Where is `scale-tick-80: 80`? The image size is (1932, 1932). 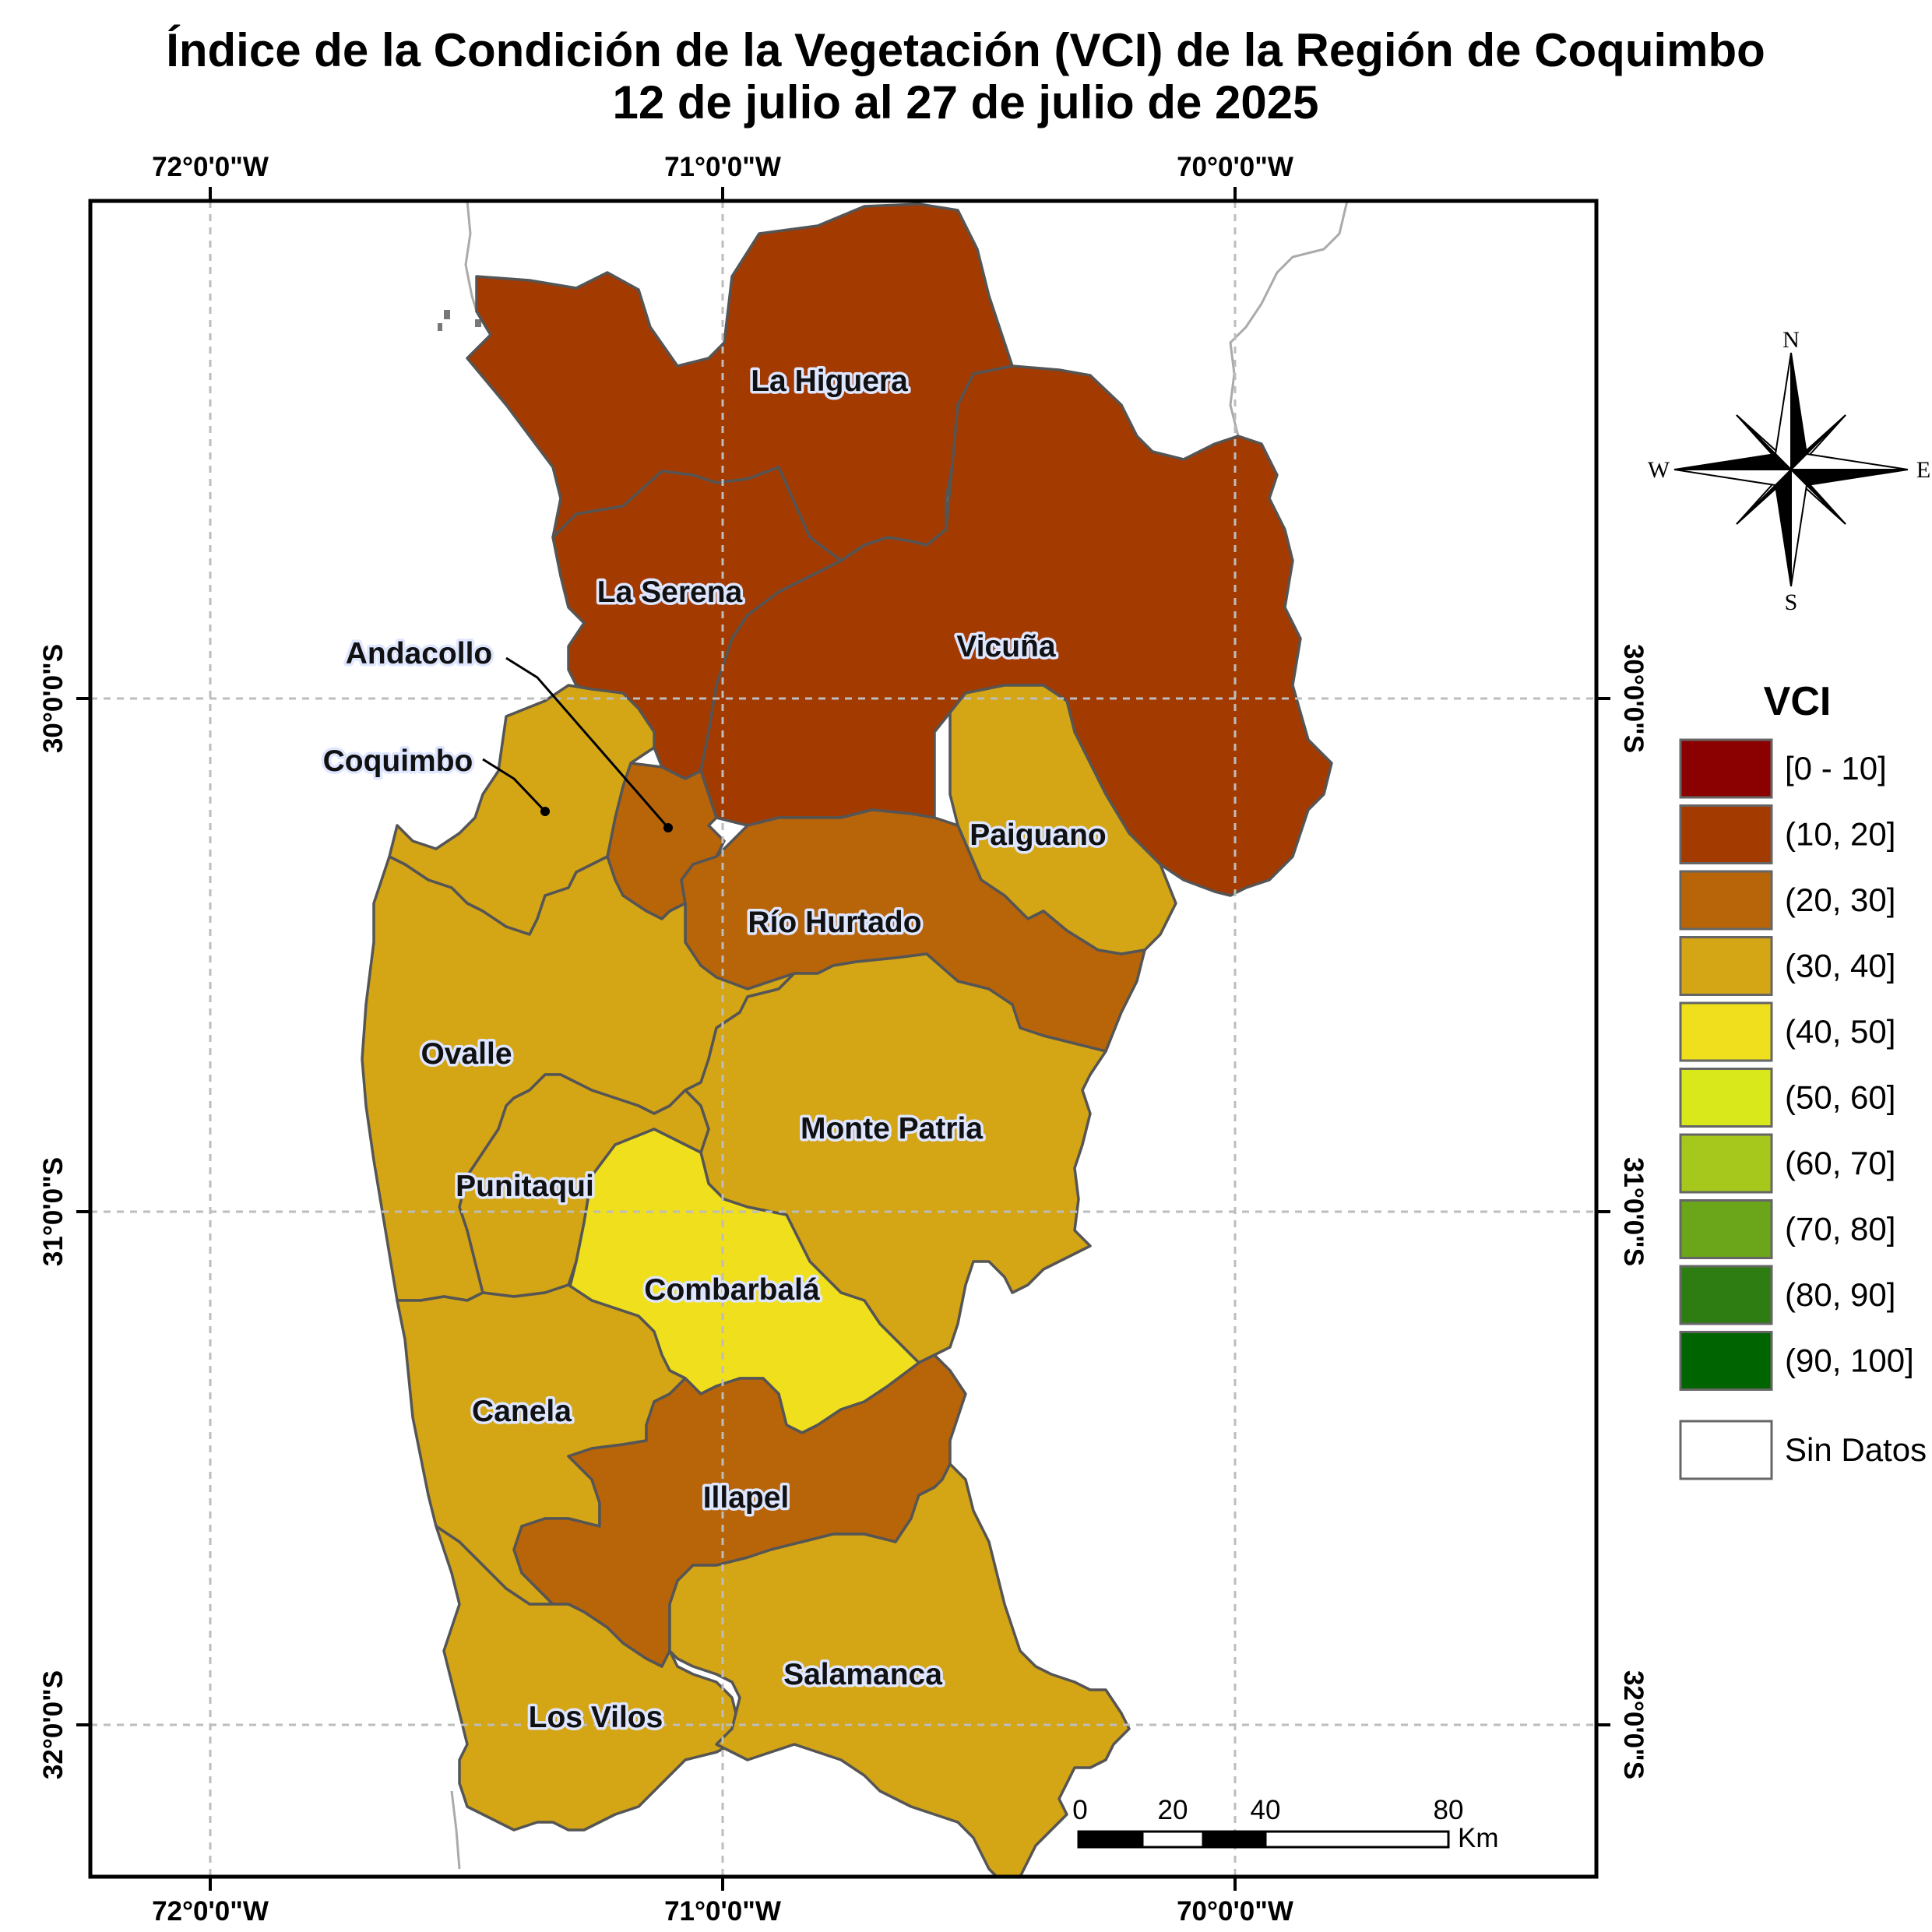
scale-tick-80: 80 is located at coordinates (1449, 1810).